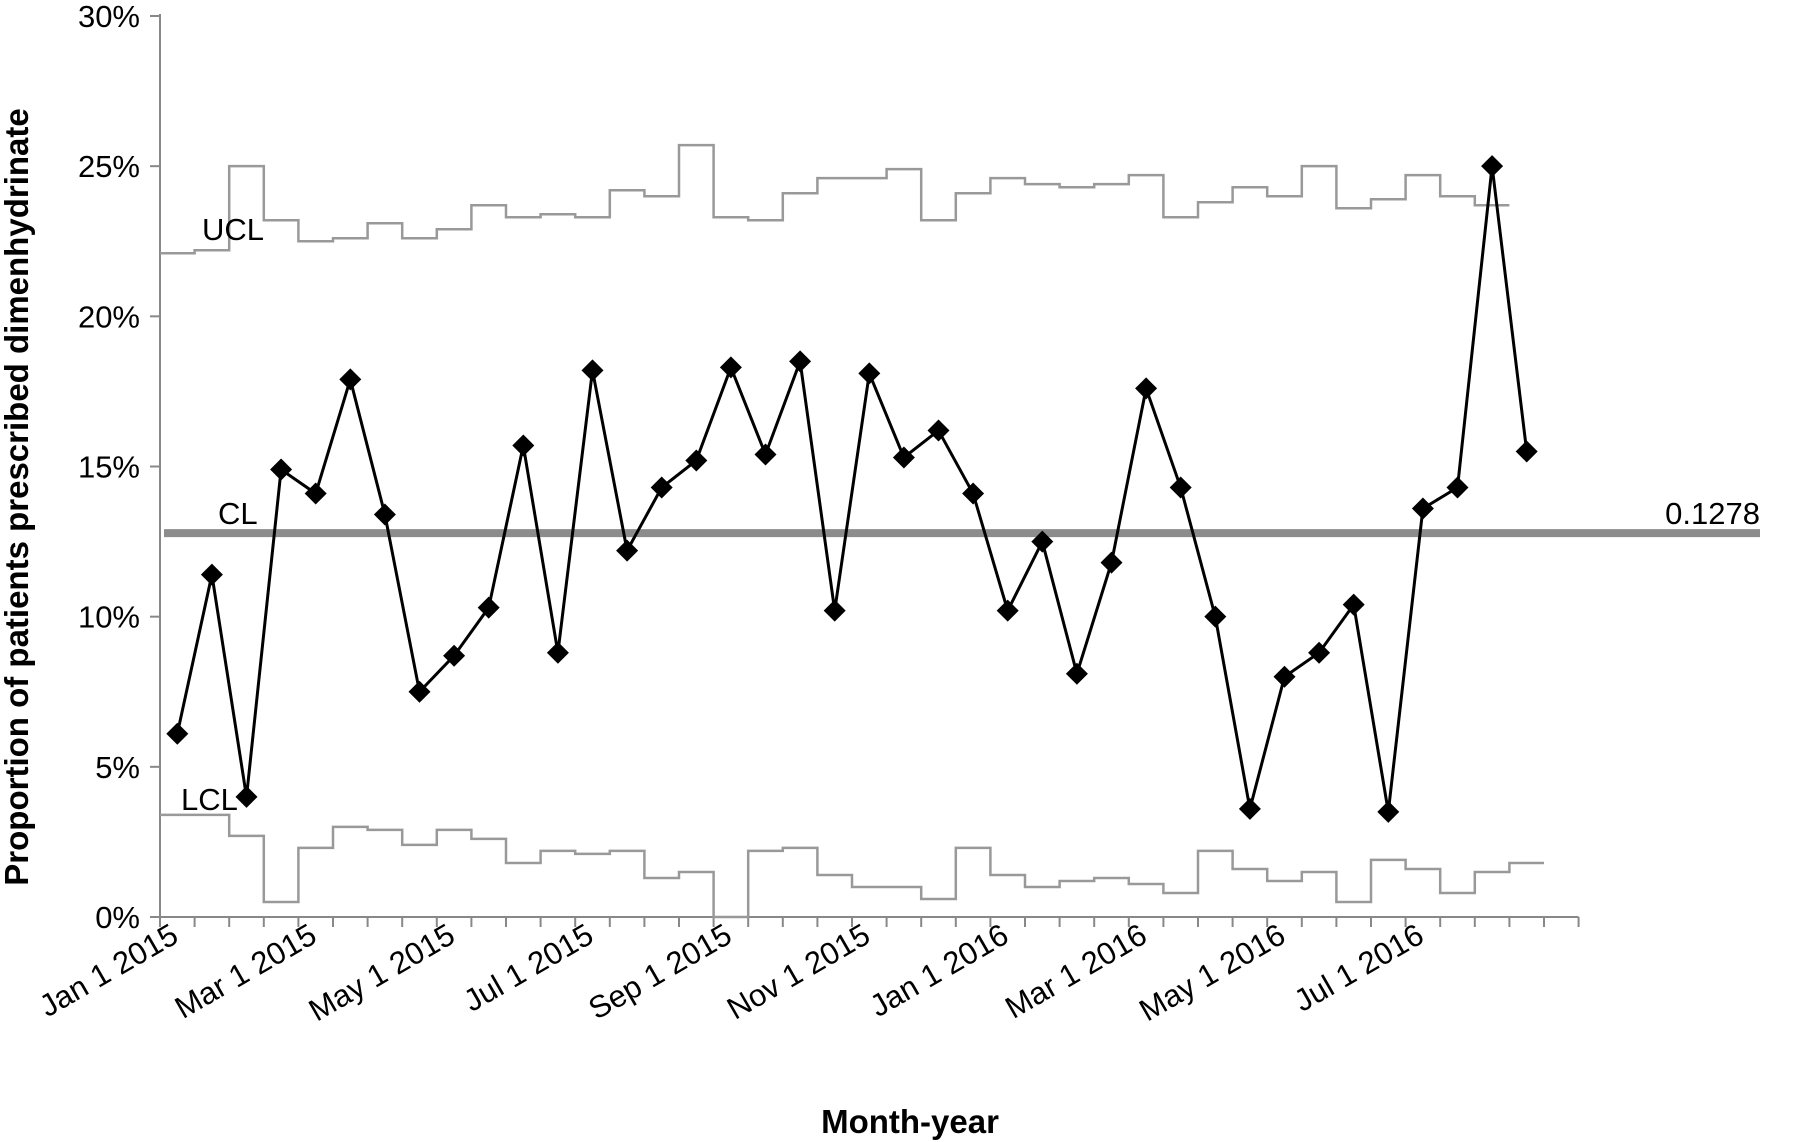 The height and width of the screenshot is (1142, 1800). What do you see at coordinates (910, 1121) in the screenshot?
I see `x-axis-title: Month-year` at bounding box center [910, 1121].